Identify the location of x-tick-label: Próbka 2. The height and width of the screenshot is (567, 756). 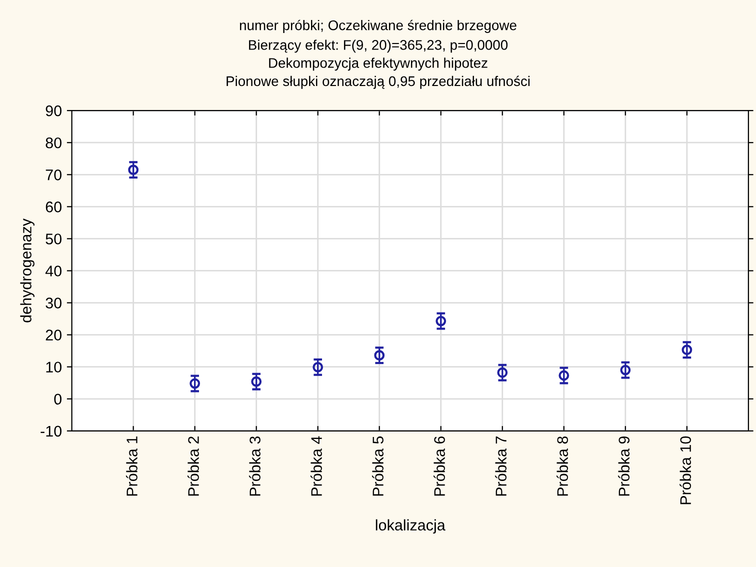
(193, 466).